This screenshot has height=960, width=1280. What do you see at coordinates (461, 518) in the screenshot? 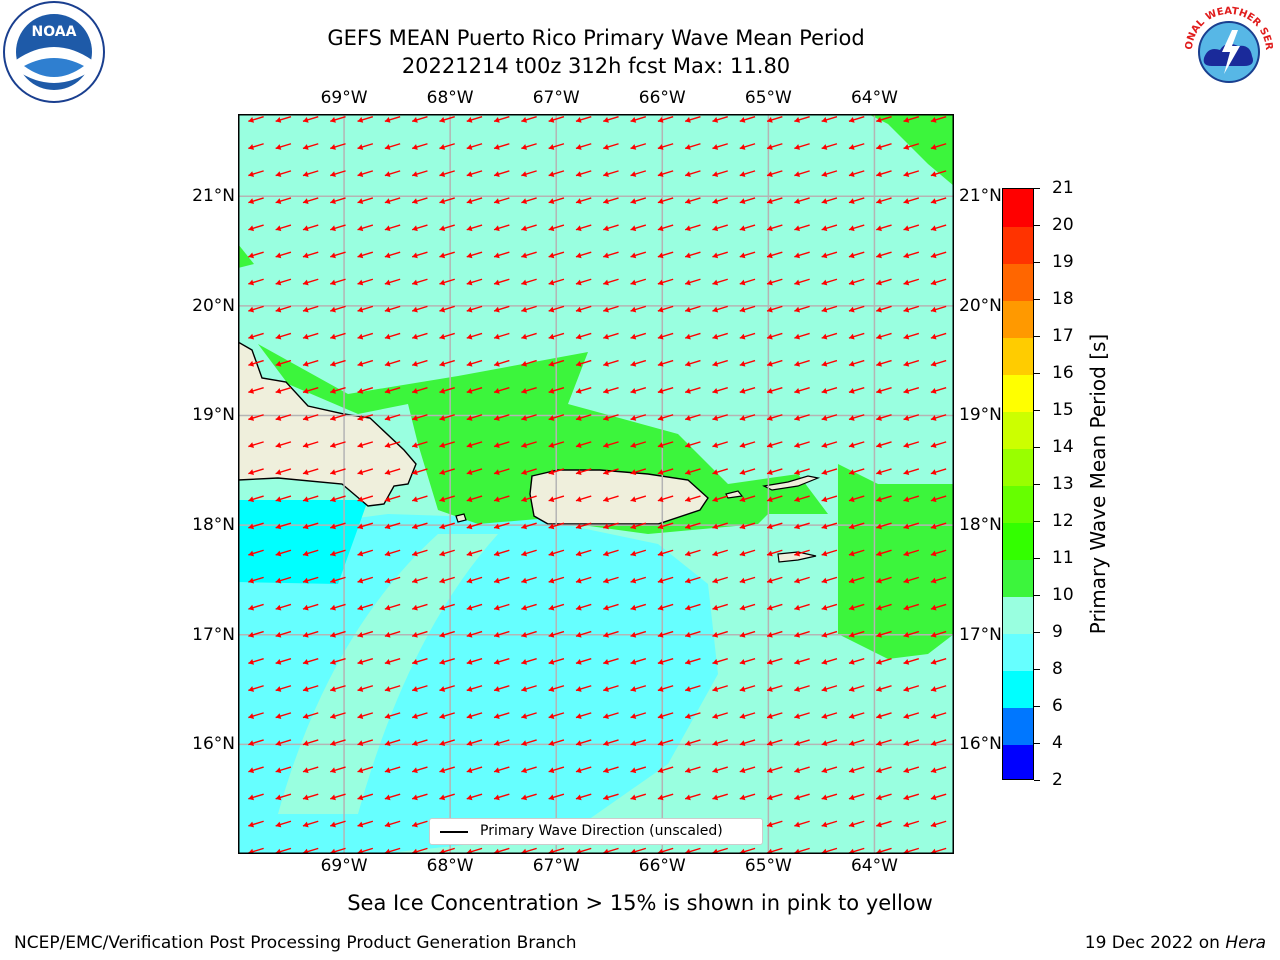
I see `land-mona` at bounding box center [461, 518].